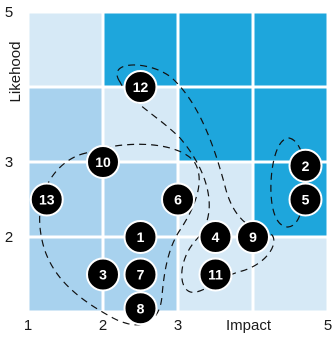 This screenshot has height=338, width=335. What do you see at coordinates (103, 325) in the screenshot?
I see `x-tick-label: 2` at bounding box center [103, 325].